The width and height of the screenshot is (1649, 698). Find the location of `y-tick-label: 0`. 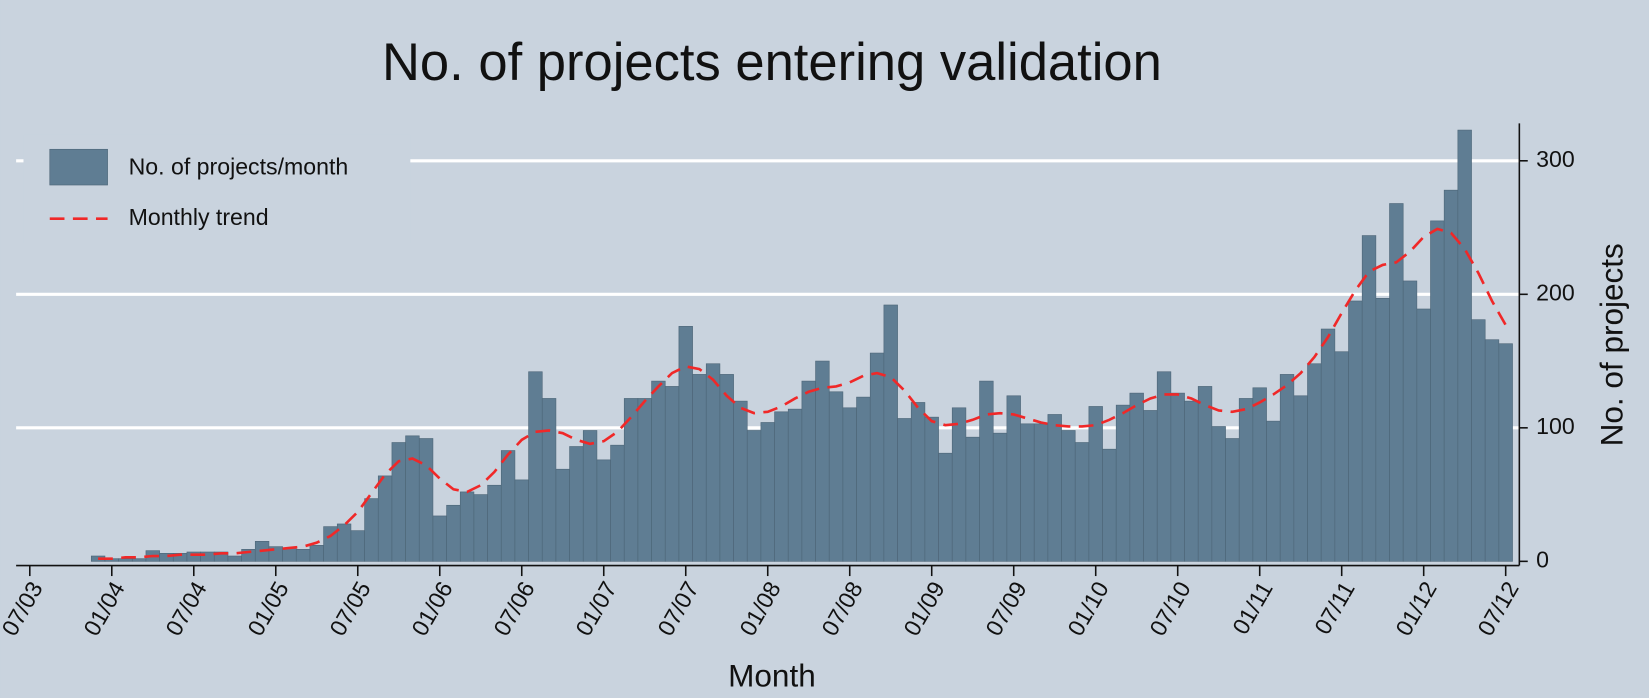

y-tick-label: 0 is located at coordinates (1542, 559).